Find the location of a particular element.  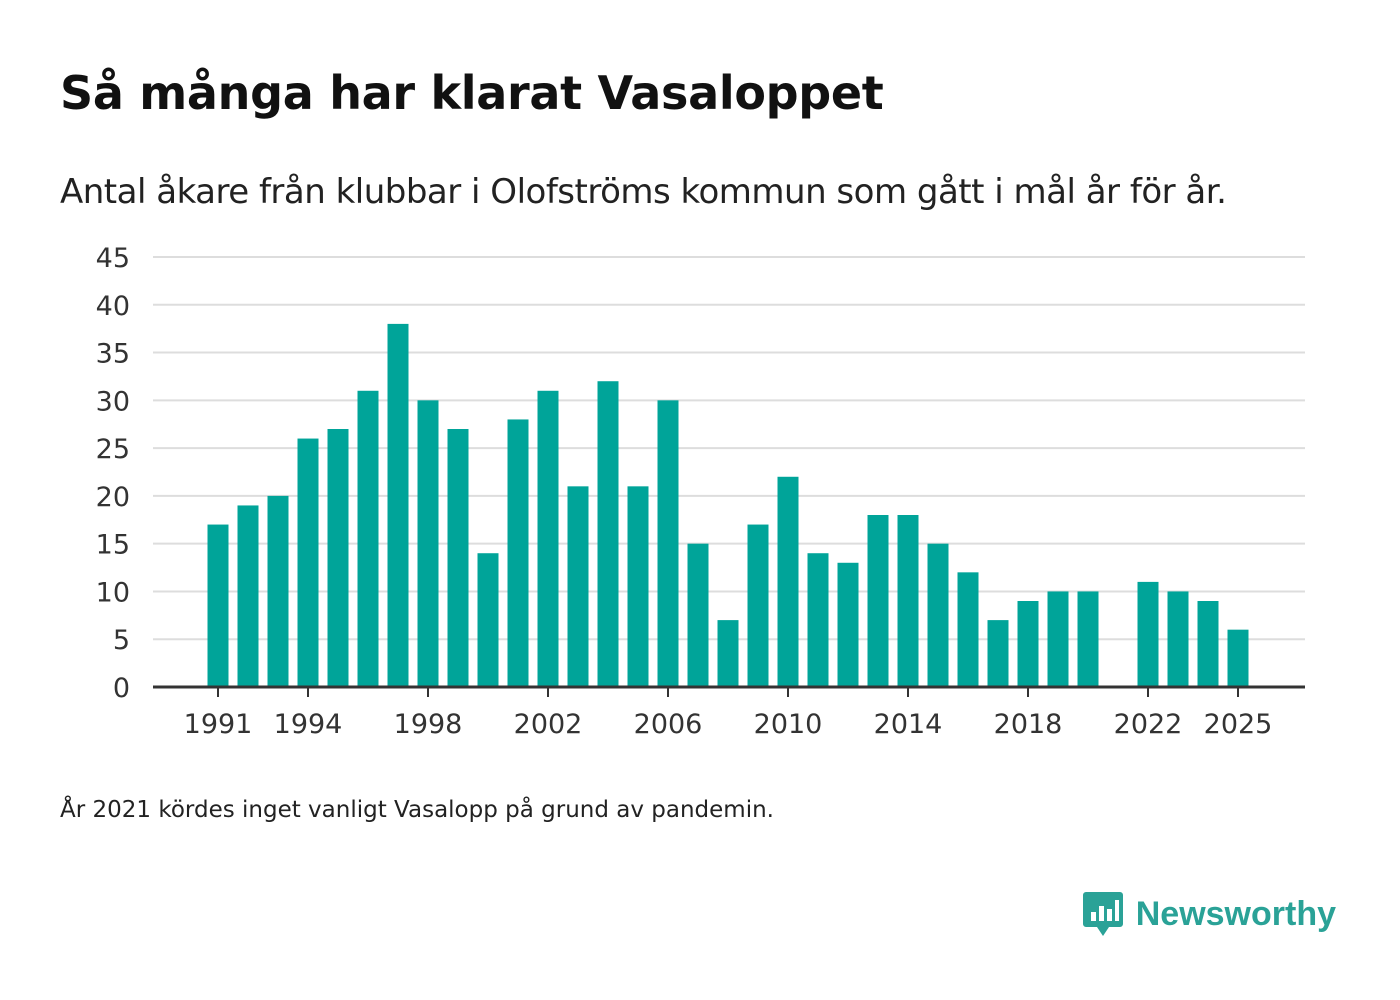

bar-2010 is located at coordinates (788, 581).